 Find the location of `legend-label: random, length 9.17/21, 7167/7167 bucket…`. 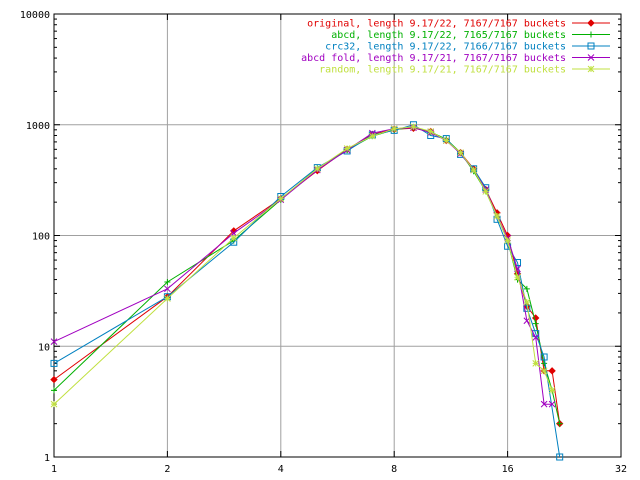

legend-label: random, length 9.17/21, 7167/7167 bucket… is located at coordinates (442, 70).